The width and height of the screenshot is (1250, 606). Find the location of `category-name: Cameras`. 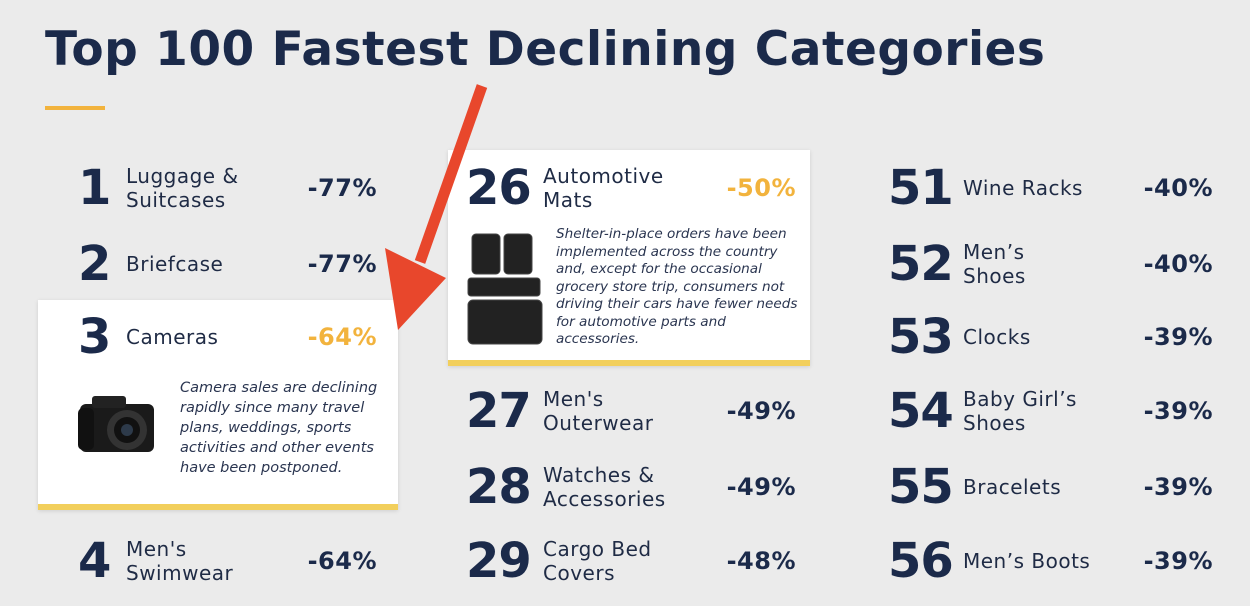

category-name: Cameras is located at coordinates (172, 337).